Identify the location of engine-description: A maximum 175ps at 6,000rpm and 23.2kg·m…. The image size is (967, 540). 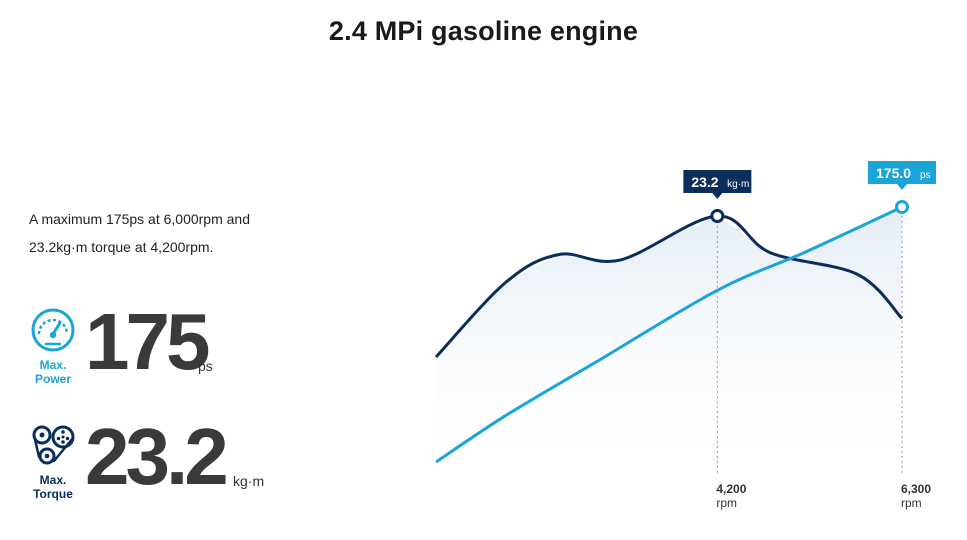
(174, 233).